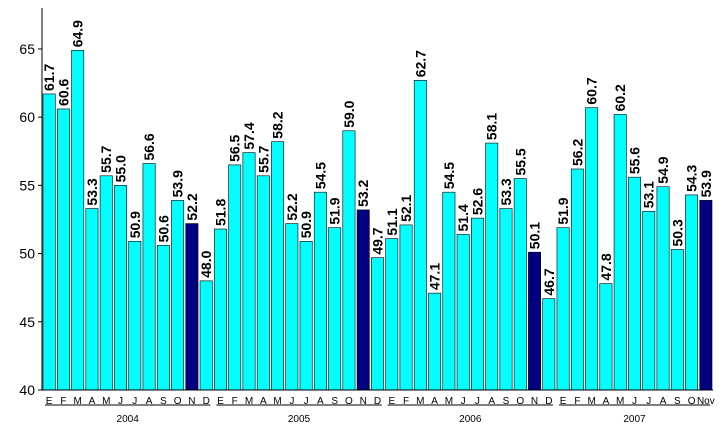 The image size is (722, 435). What do you see at coordinates (649, 194) in the screenshot?
I see `data-label: 53.1` at bounding box center [649, 194].